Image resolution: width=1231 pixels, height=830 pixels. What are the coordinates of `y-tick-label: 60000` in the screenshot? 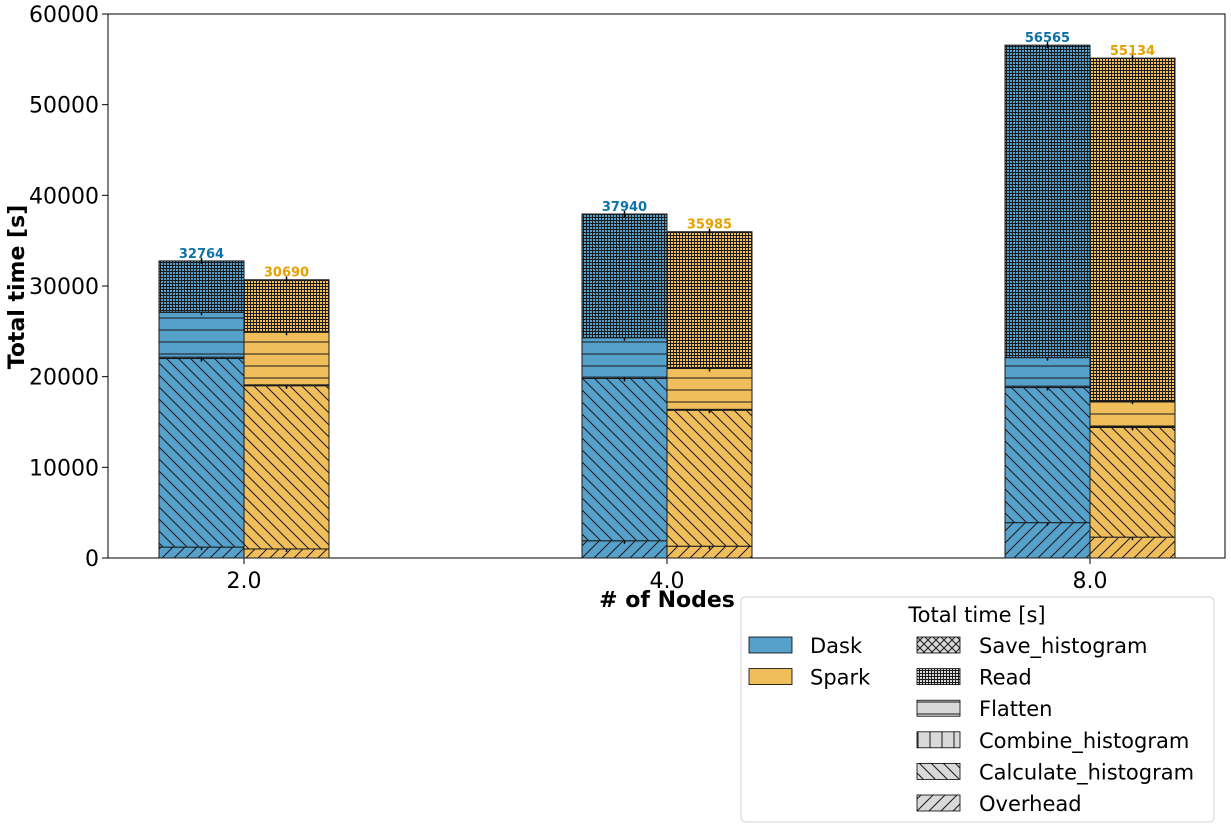 It's located at (64, 15).